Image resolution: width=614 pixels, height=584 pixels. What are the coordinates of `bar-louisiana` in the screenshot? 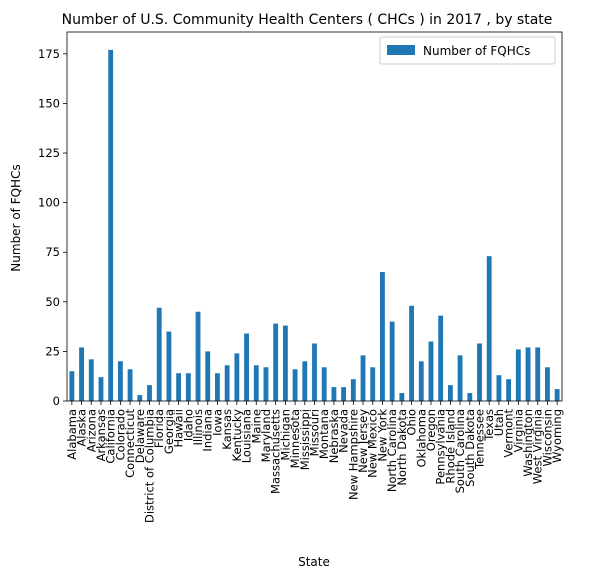 It's located at (246, 367).